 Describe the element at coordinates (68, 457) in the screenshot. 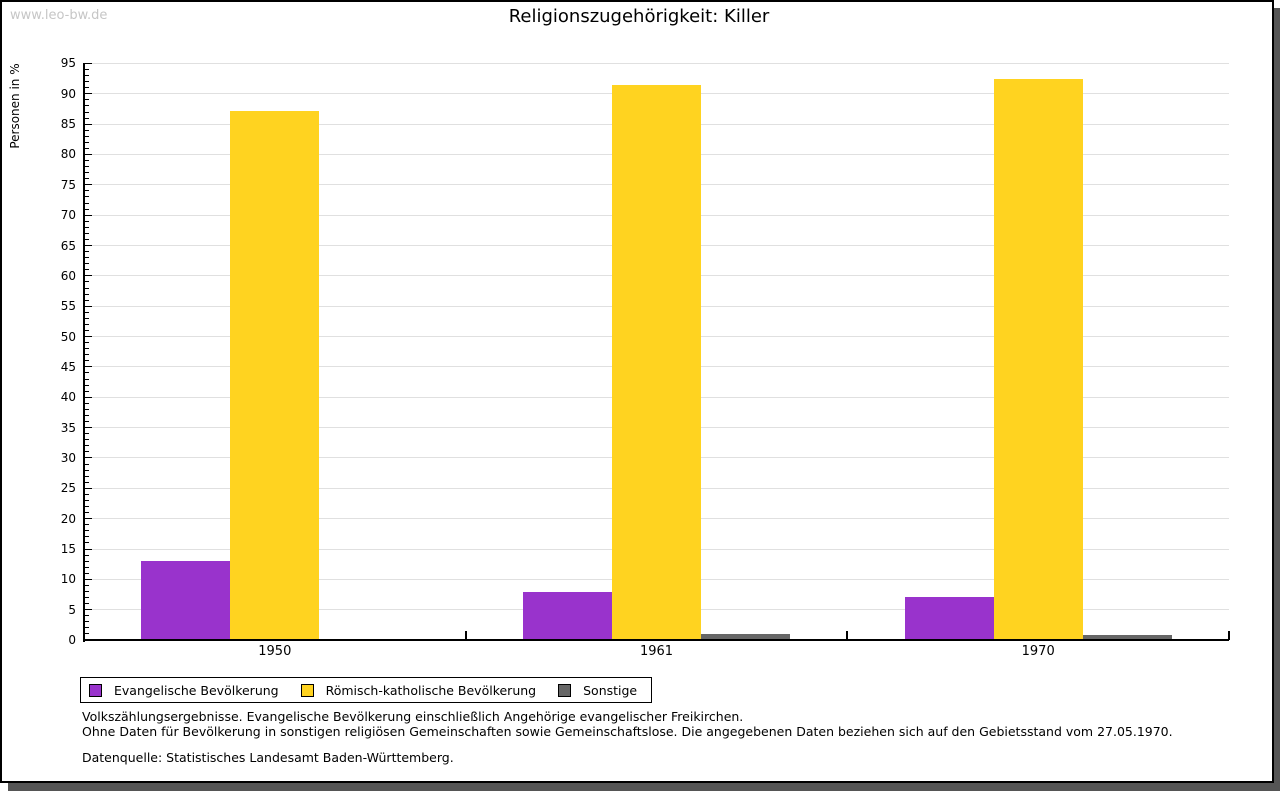

I see `y-tick-label: 30` at that location.